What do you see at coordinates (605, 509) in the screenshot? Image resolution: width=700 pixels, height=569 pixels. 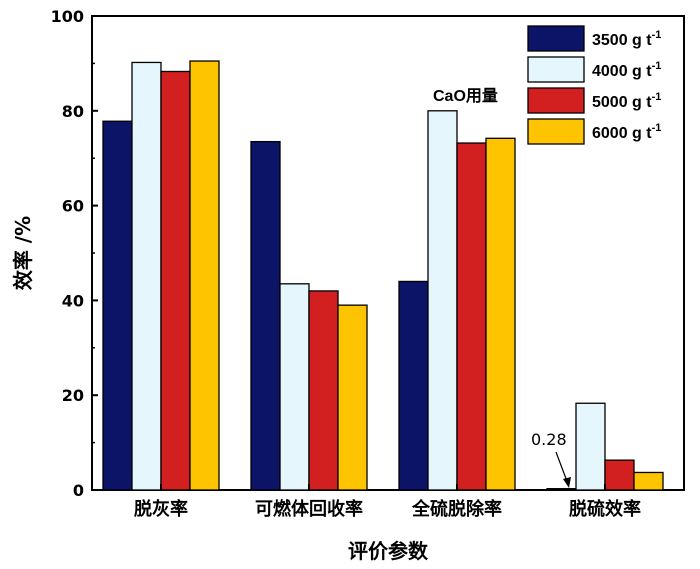 I see `x-tick-label: 脱硫效率` at bounding box center [605, 509].